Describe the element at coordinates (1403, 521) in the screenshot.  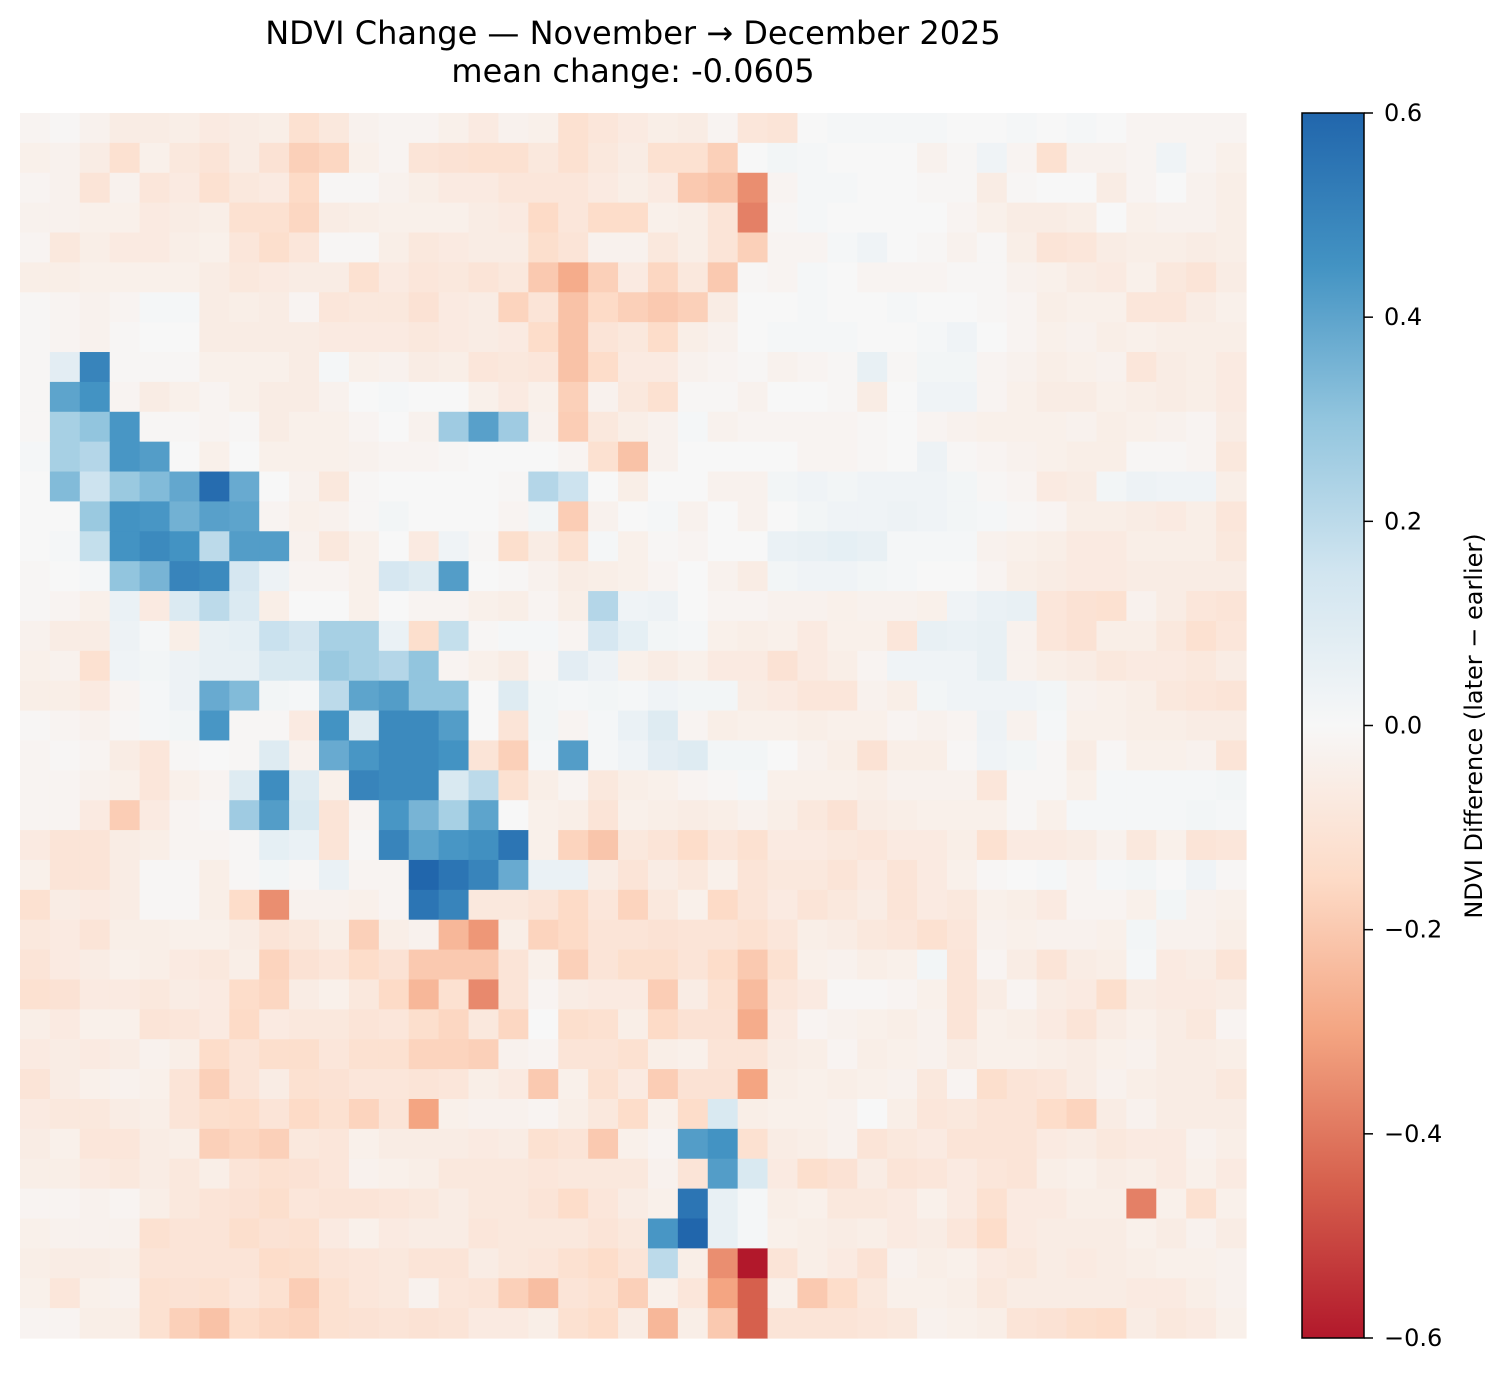
I see `colorbar-tick-label: 0.2` at that location.